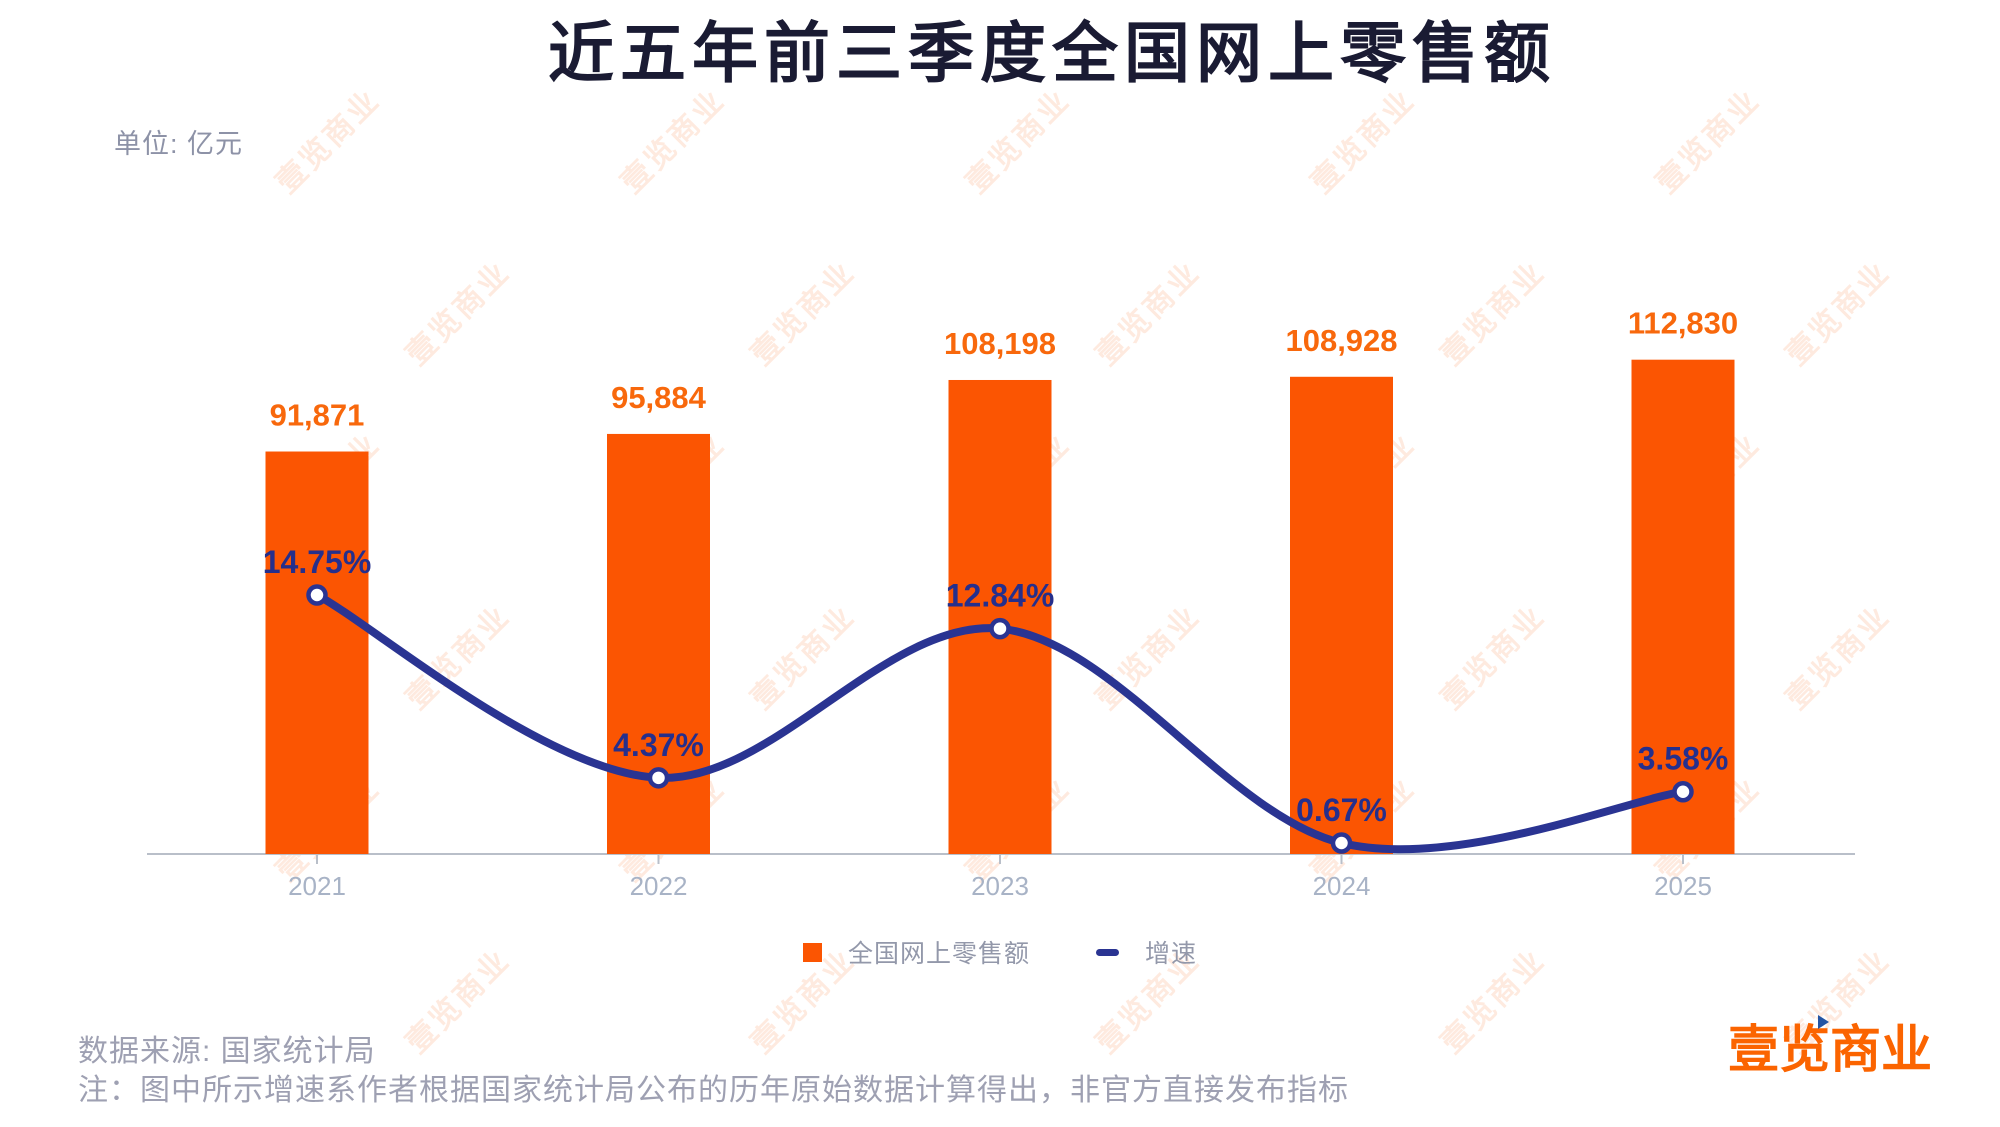  I want to click on line-marker-2024, so click(1341, 843).